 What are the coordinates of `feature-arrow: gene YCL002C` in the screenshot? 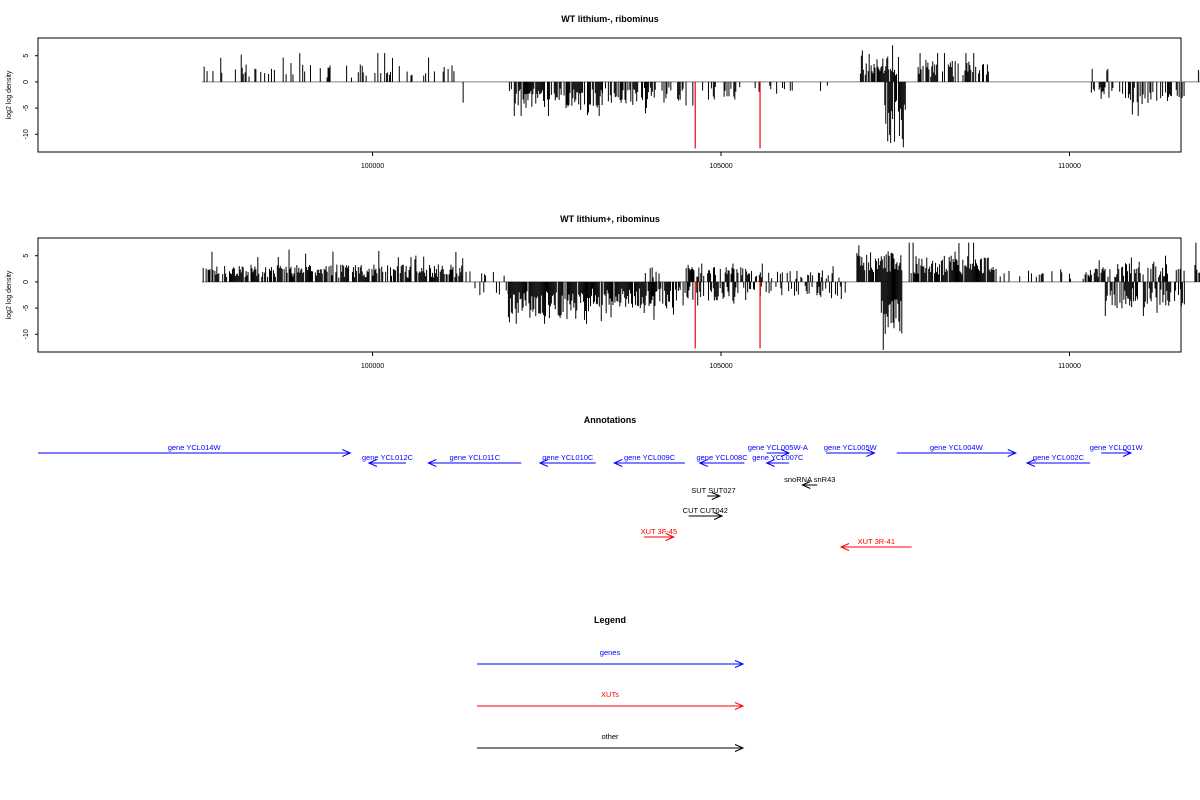 It's located at (1058, 460).